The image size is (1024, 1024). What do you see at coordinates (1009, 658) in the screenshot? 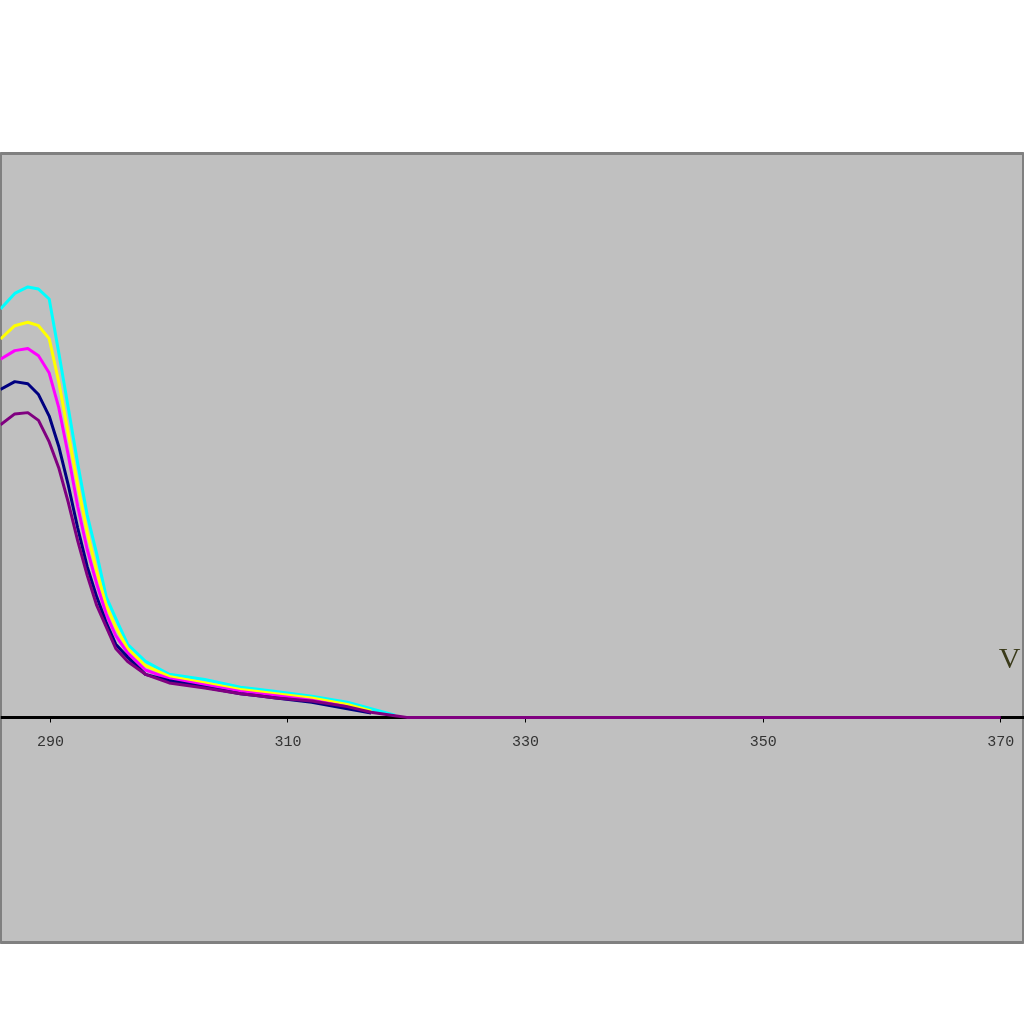
I see `annotation: V` at bounding box center [1009, 658].